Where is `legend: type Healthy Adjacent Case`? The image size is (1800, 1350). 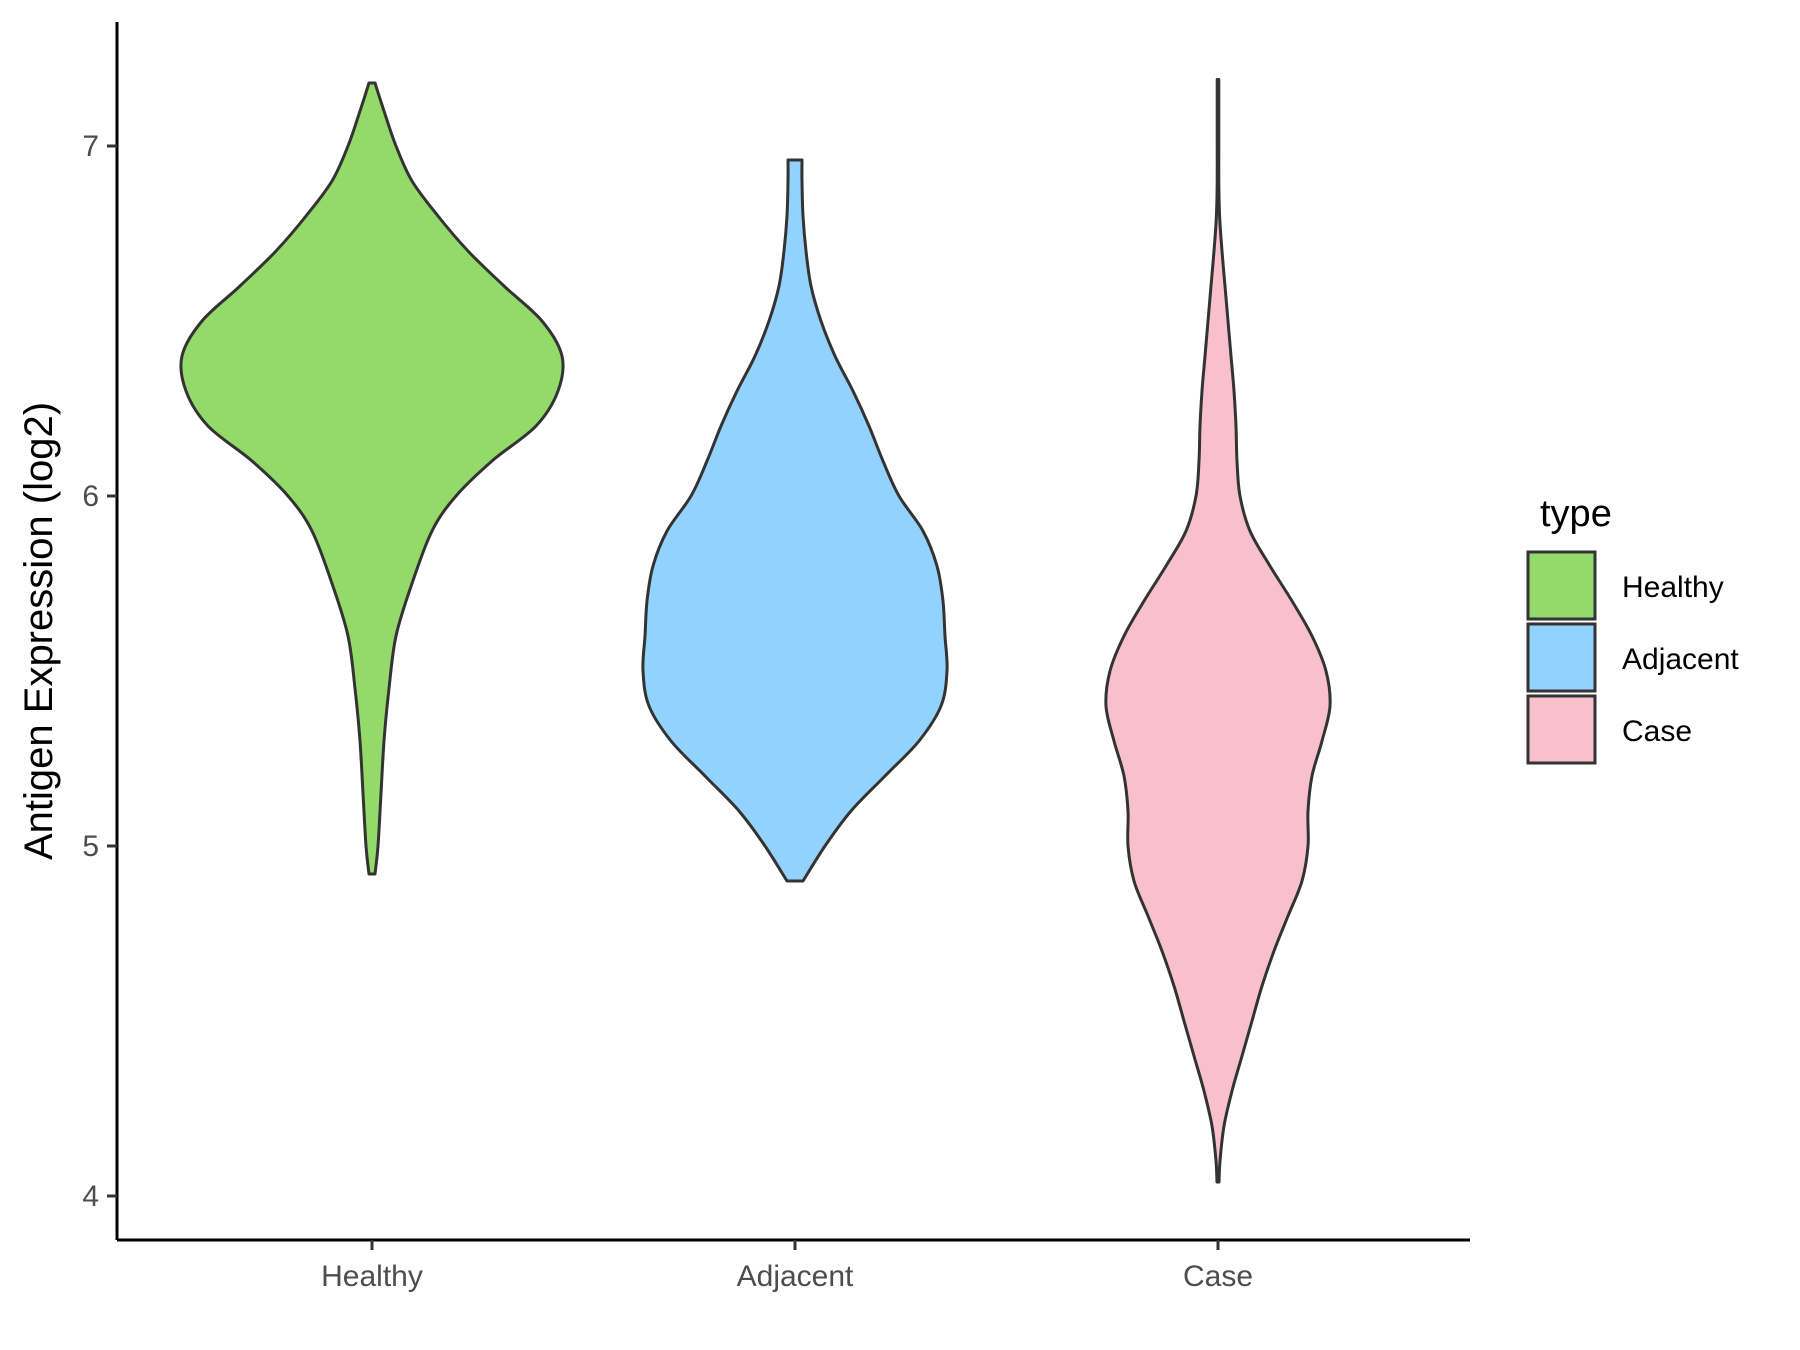
legend: type Healthy Adjacent Case is located at coordinates (1632, 629).